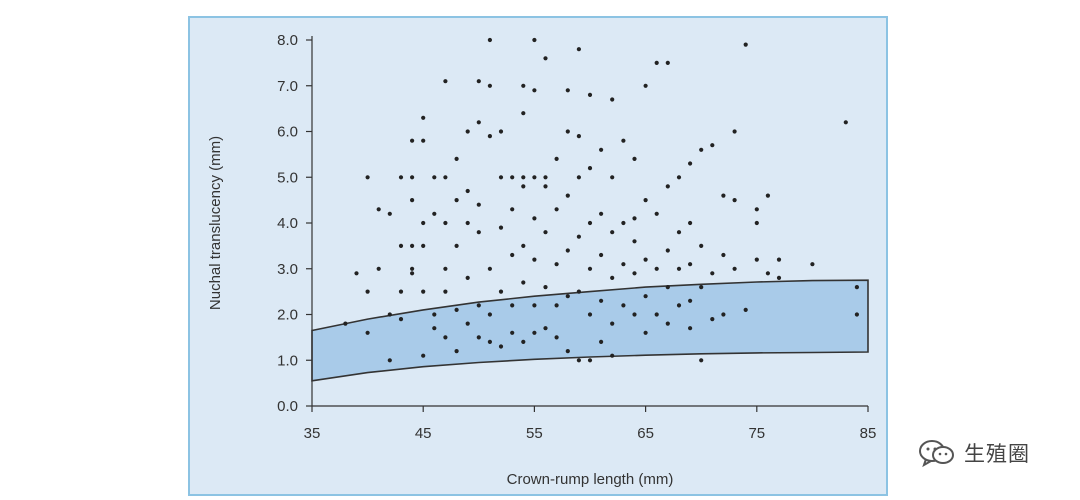  I want to click on x-tick-label: 65, so click(645, 433).